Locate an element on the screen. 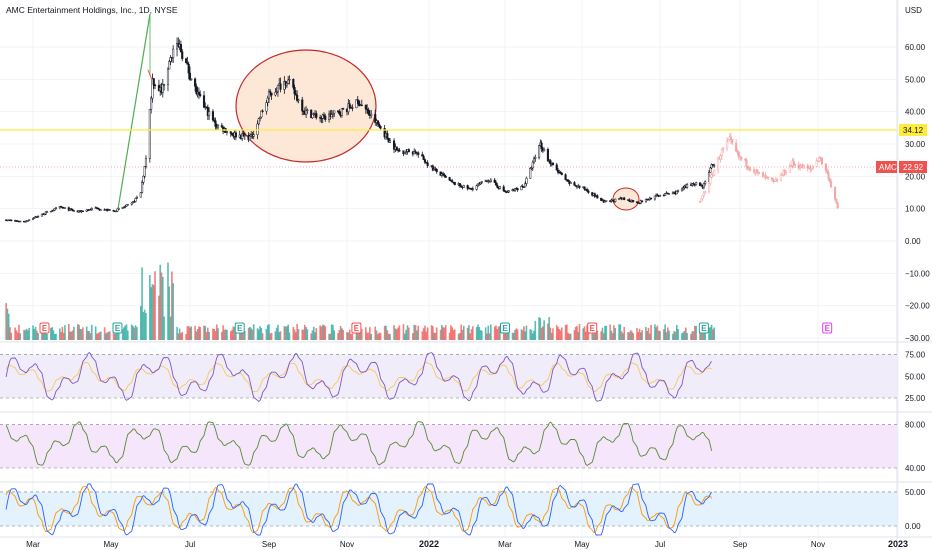  price-tick-label: −10.00 is located at coordinates (917, 273).